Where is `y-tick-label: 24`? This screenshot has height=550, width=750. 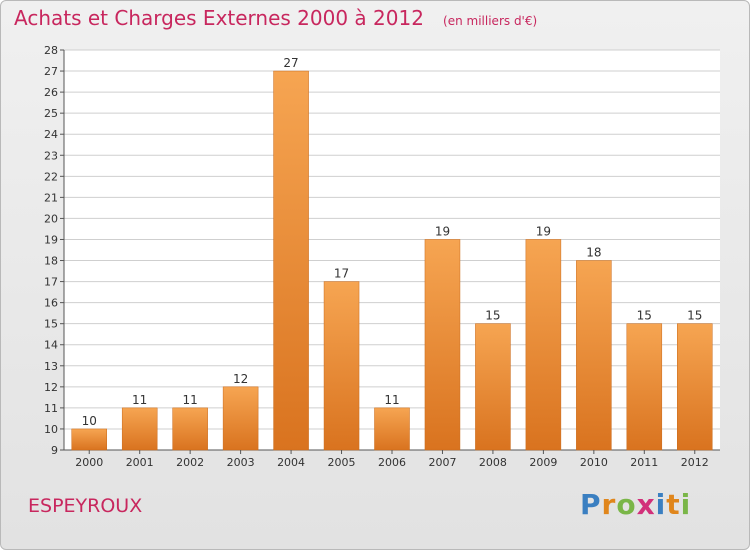 y-tick-label: 24 is located at coordinates (51, 134).